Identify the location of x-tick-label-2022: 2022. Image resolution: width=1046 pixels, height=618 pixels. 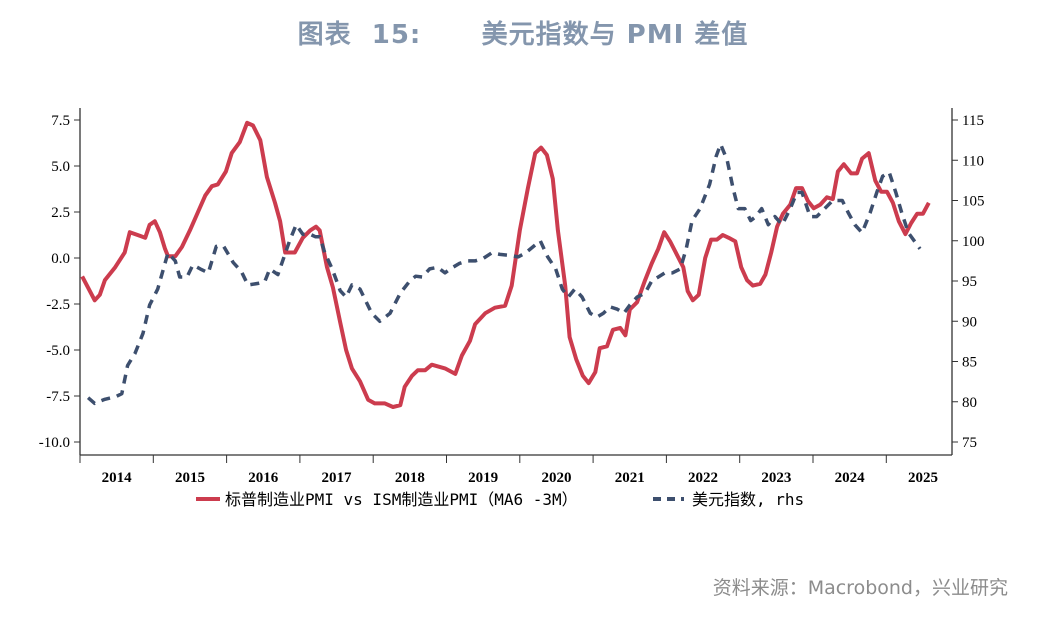
(703, 478).